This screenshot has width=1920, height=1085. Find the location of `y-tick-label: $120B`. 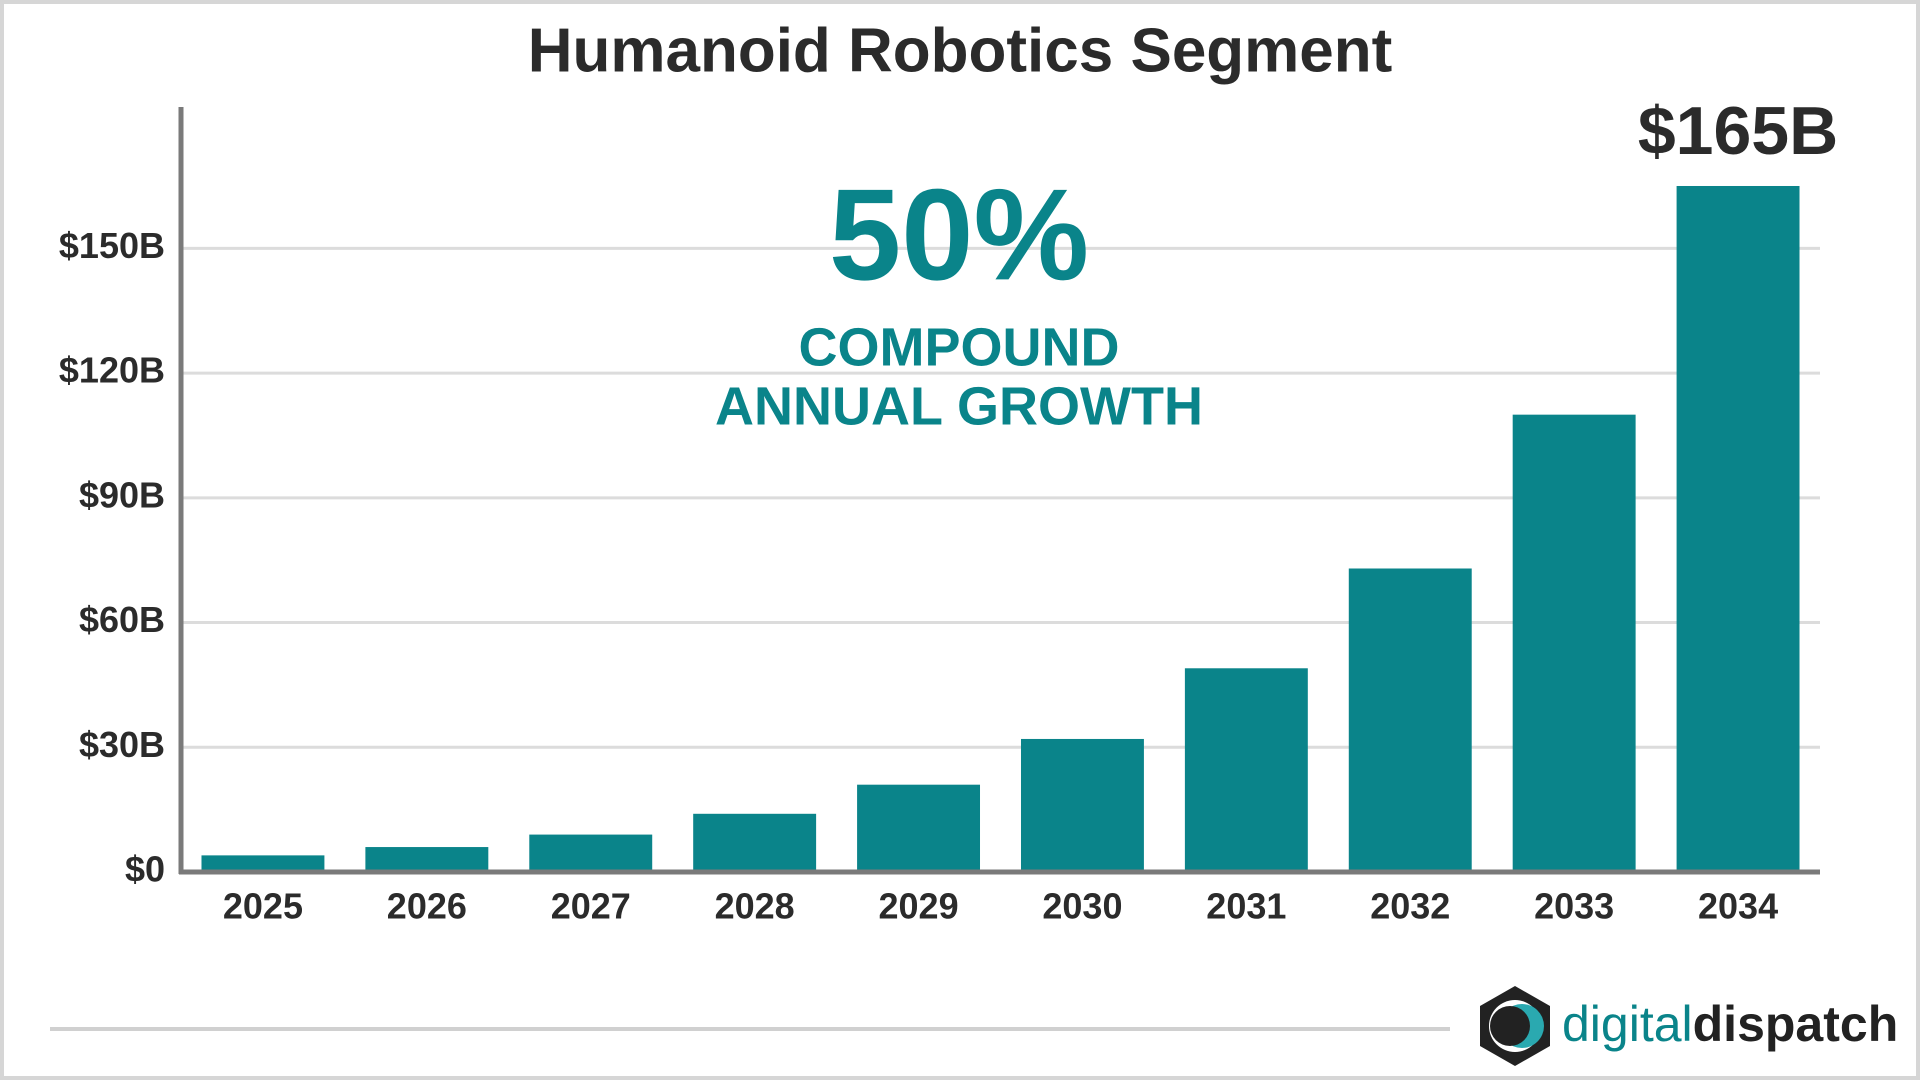

y-tick-label: $120B is located at coordinates (112, 370).